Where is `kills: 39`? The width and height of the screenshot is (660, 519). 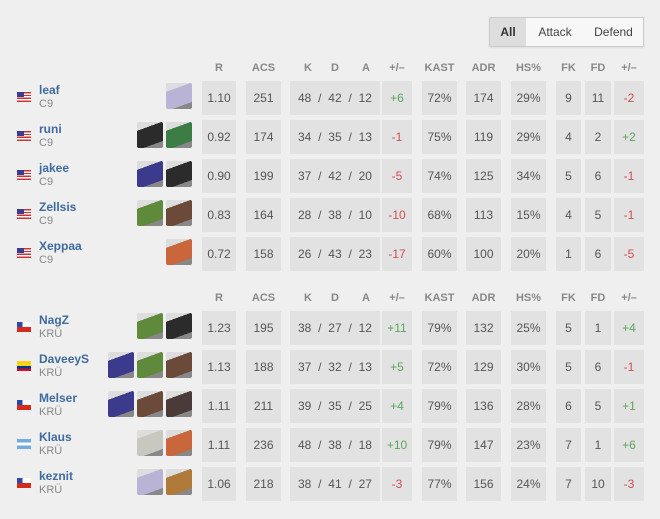
kills: 39 is located at coordinates (305, 406).